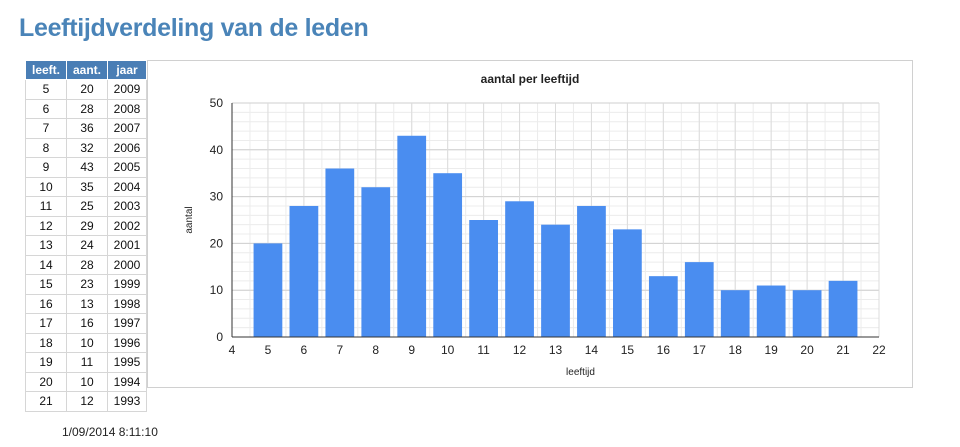 This screenshot has height=447, width=960. I want to click on cell-year: 1997, so click(127, 323).